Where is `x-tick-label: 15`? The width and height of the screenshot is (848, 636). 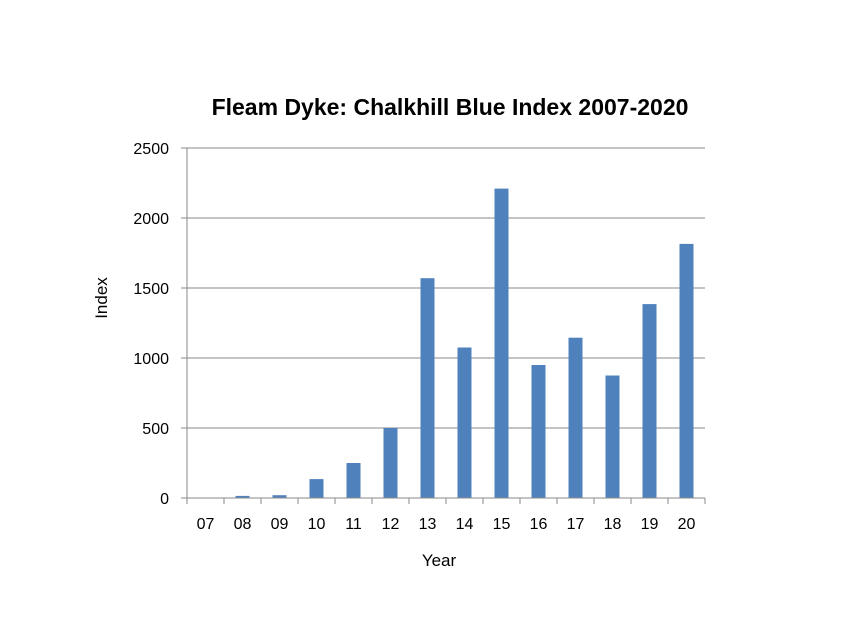 x-tick-label: 15 is located at coordinates (502, 524).